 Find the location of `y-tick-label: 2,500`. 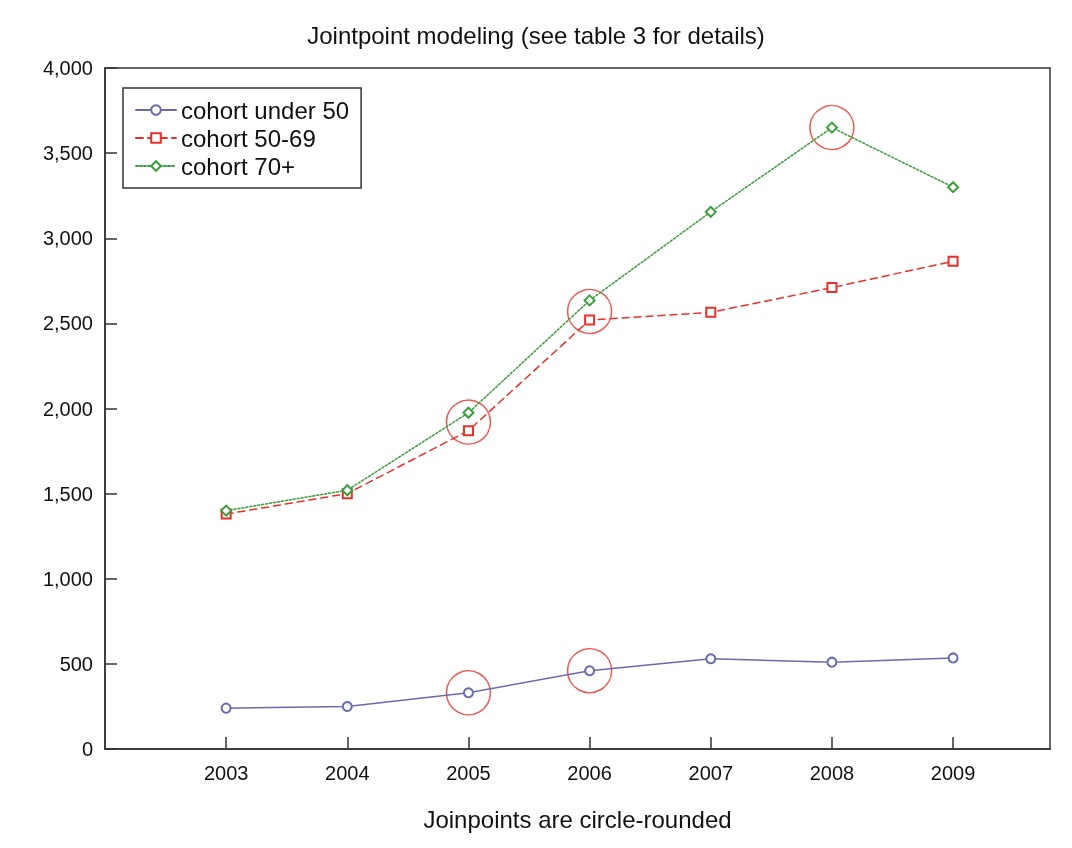

y-tick-label: 2,500 is located at coordinates (67, 323).